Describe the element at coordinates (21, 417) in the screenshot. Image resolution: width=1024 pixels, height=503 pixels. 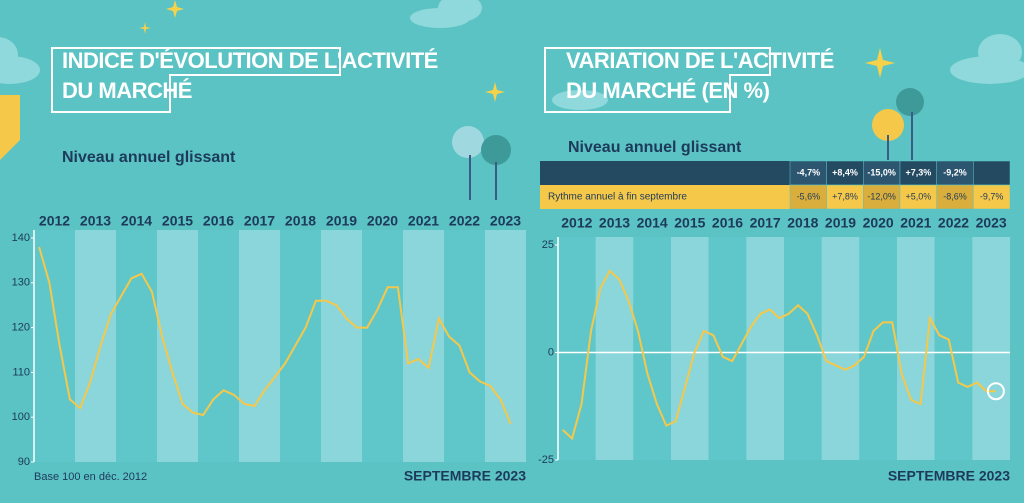
I see `y-tick-label: 100` at that location.